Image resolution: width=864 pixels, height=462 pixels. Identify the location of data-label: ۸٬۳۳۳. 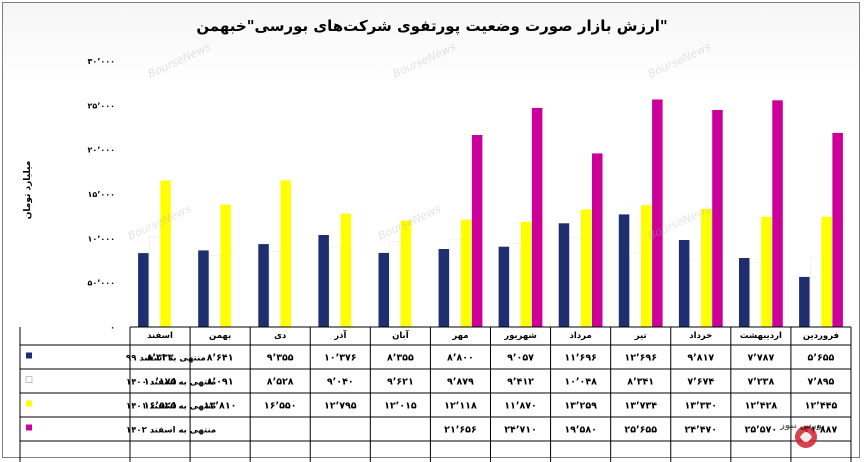
(160, 358).